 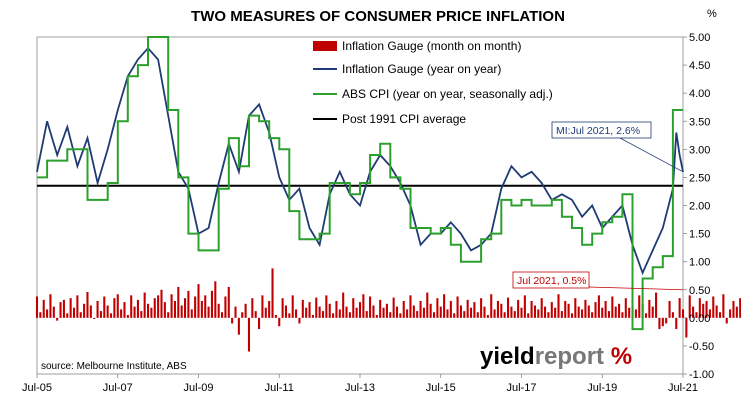 I want to click on y-tick-label: 4.00, so click(x=699, y=94).